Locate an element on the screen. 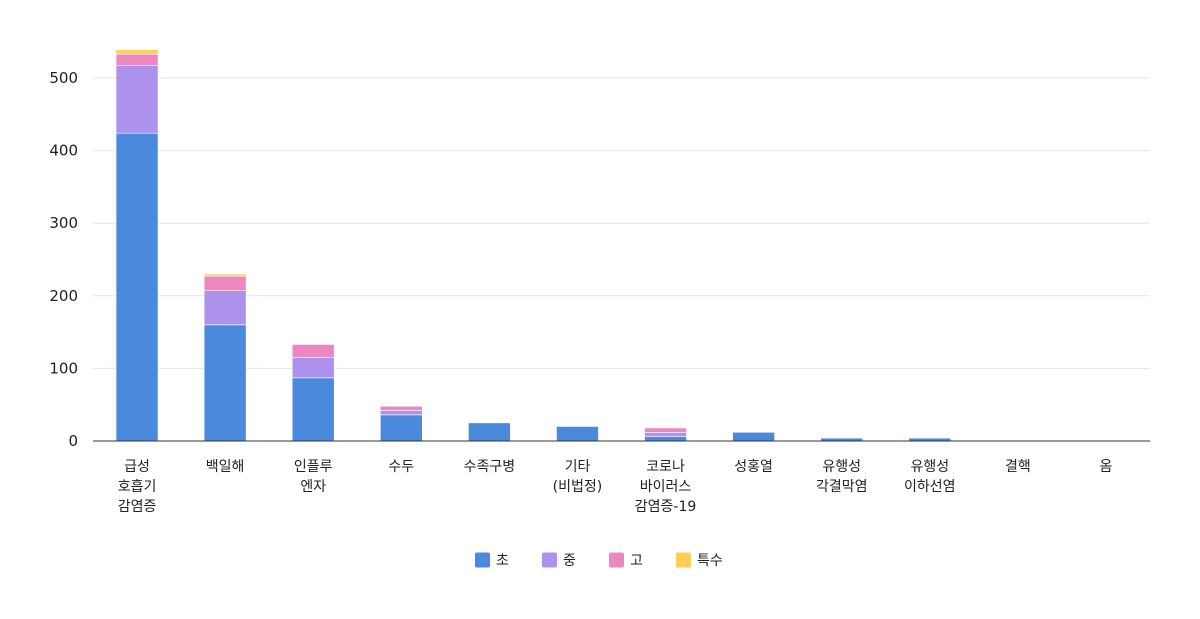  x-tick-label: 수두 is located at coordinates (401, 467).